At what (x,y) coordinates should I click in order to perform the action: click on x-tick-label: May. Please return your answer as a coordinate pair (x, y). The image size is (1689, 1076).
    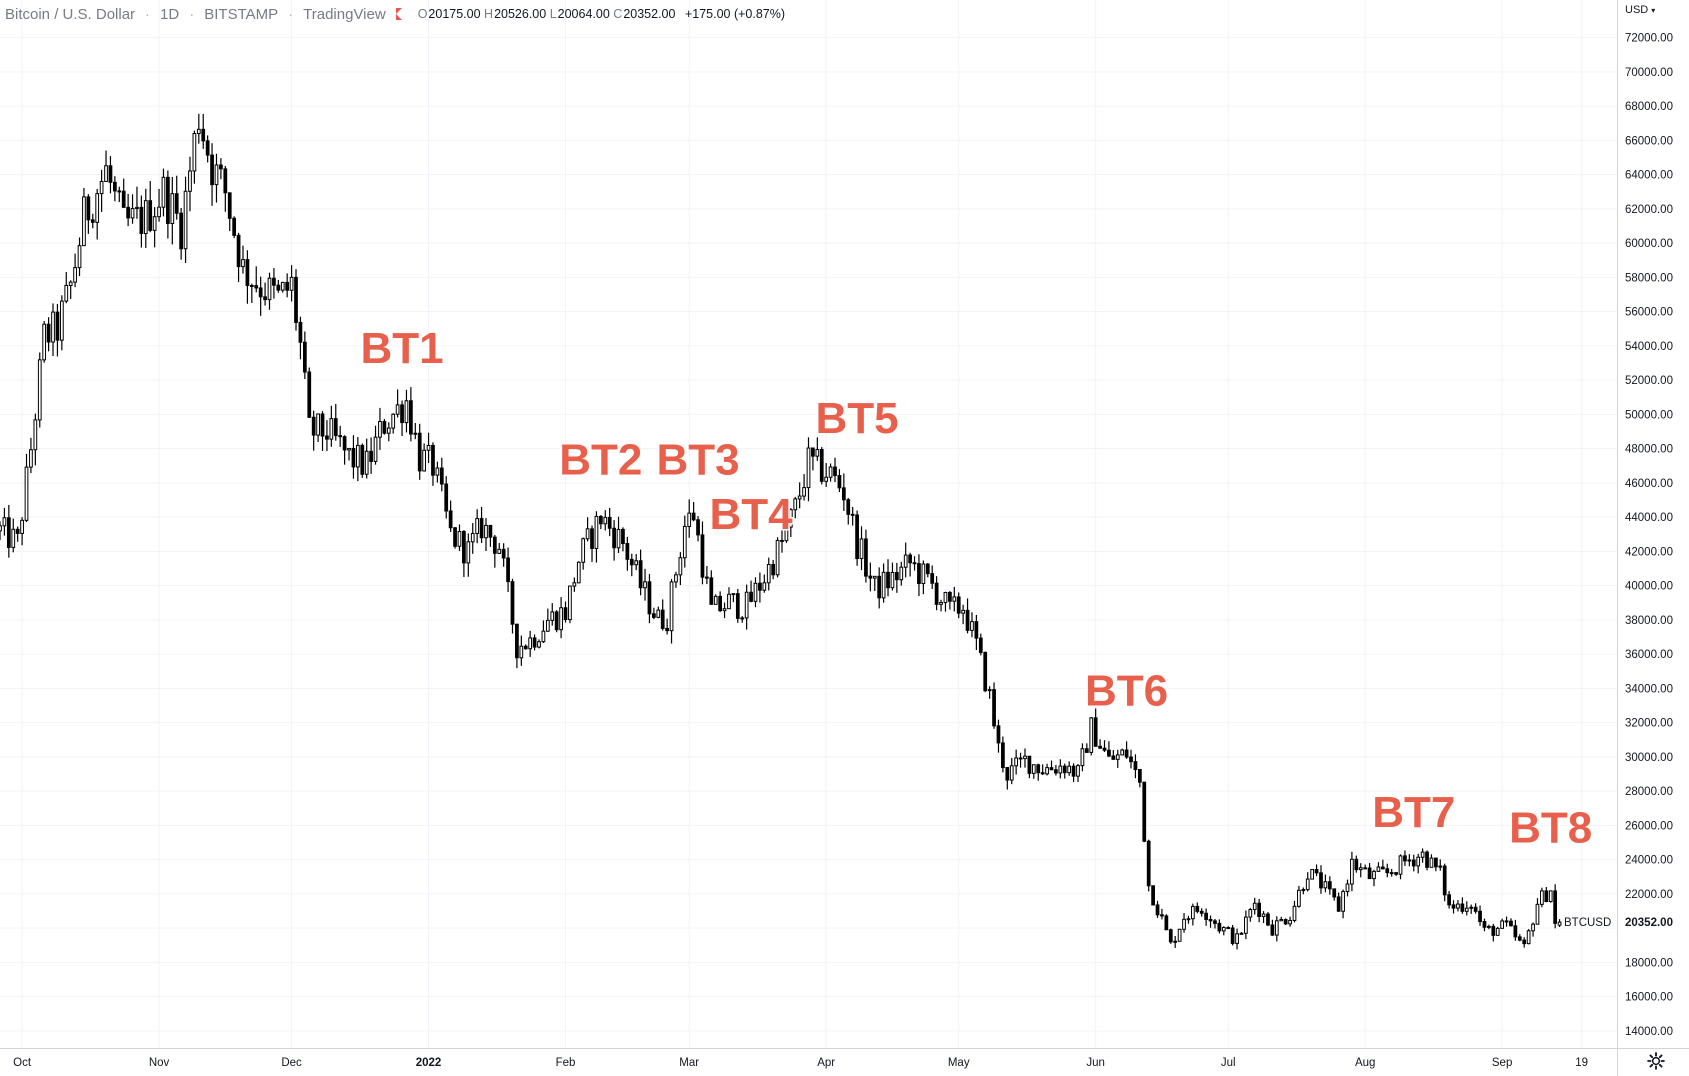
    Looking at the image, I should click on (959, 1063).